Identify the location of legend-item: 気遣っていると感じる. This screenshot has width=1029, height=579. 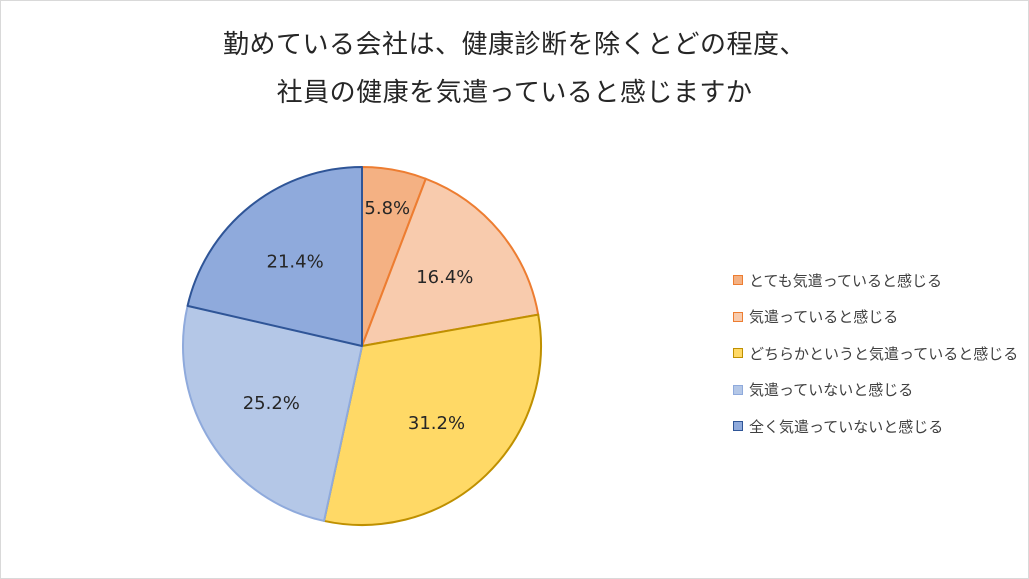
(875, 317).